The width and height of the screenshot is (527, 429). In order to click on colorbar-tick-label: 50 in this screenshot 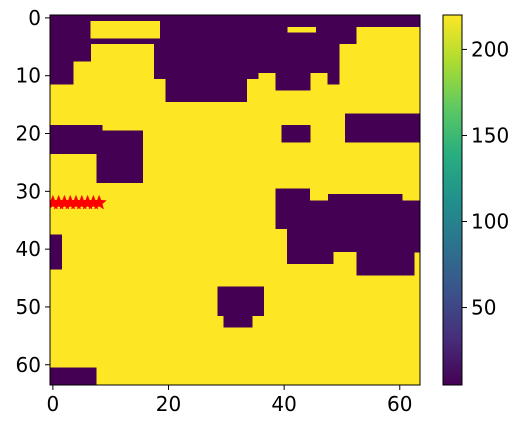, I will do `click(483, 308)`.